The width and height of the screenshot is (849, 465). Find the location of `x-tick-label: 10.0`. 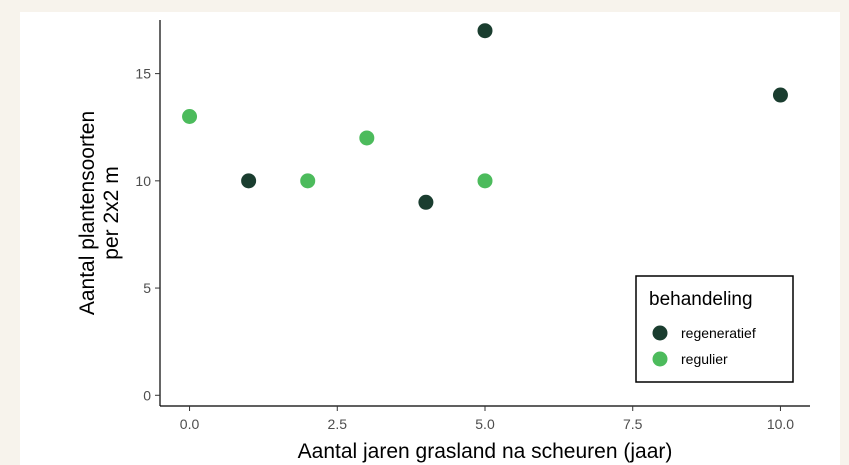

x-tick-label: 10.0 is located at coordinates (780, 424).